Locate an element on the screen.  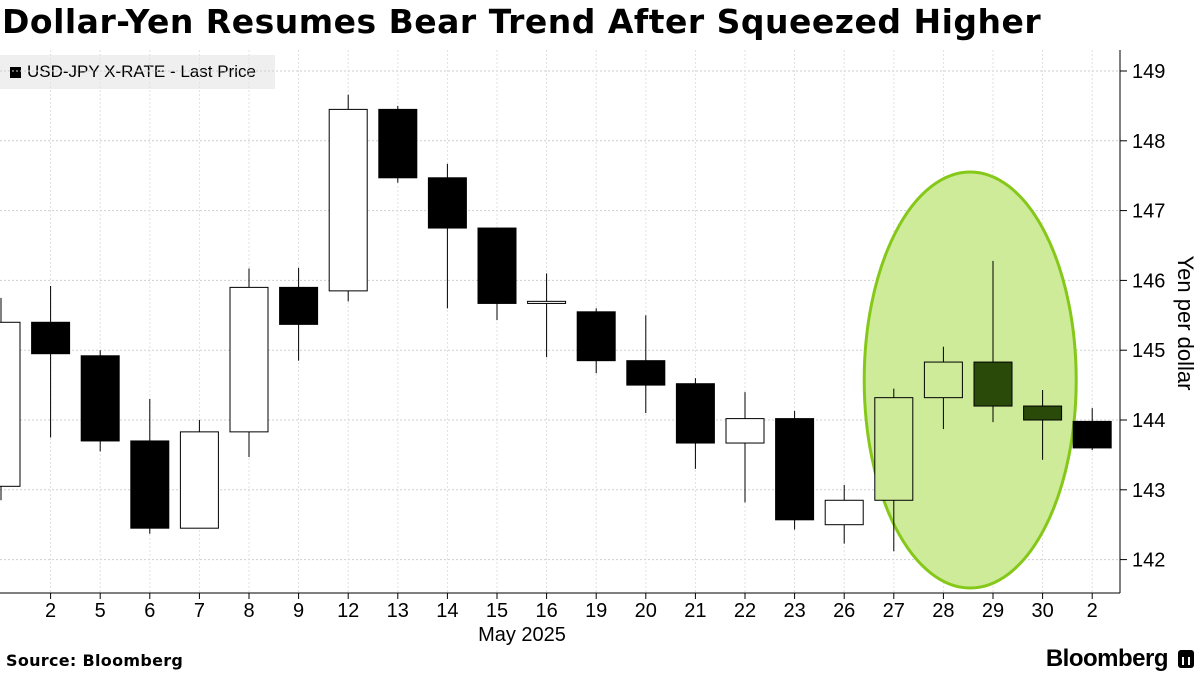
x-tick-label: 19 is located at coordinates (596, 611).